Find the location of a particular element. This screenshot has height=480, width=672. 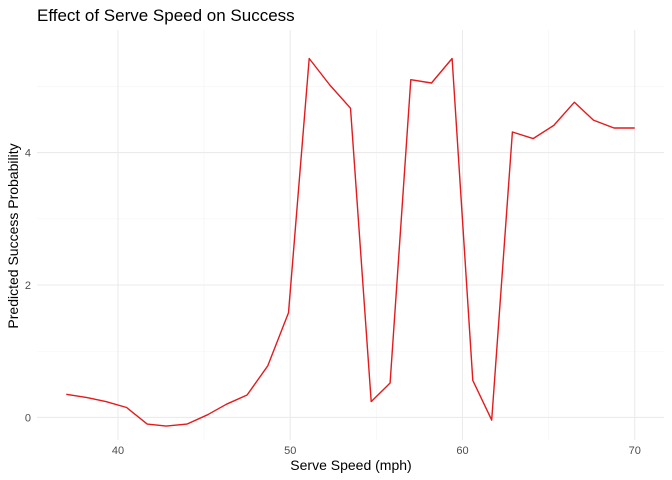

y-tick-label: 2 is located at coordinates (28, 286).